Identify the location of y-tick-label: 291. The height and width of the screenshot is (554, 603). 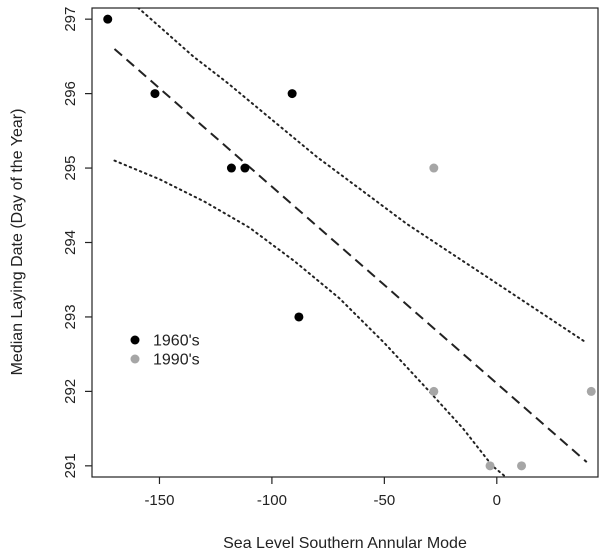
(70, 465).